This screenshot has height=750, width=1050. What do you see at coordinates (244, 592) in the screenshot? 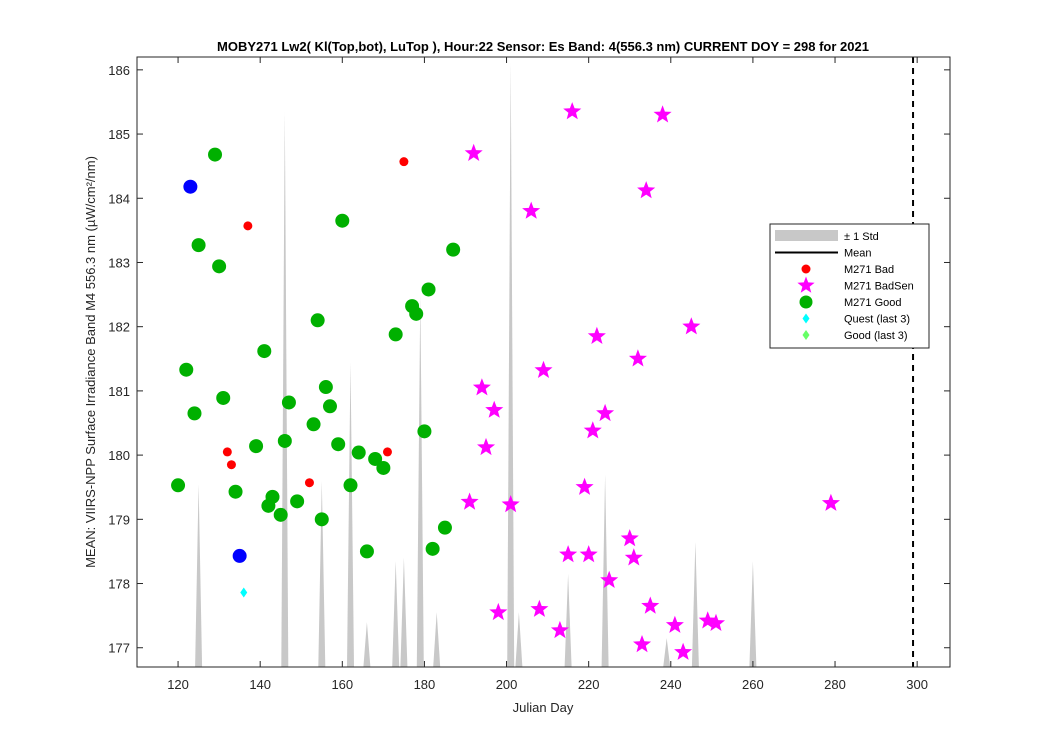
I see `quest-diamond` at bounding box center [244, 592].